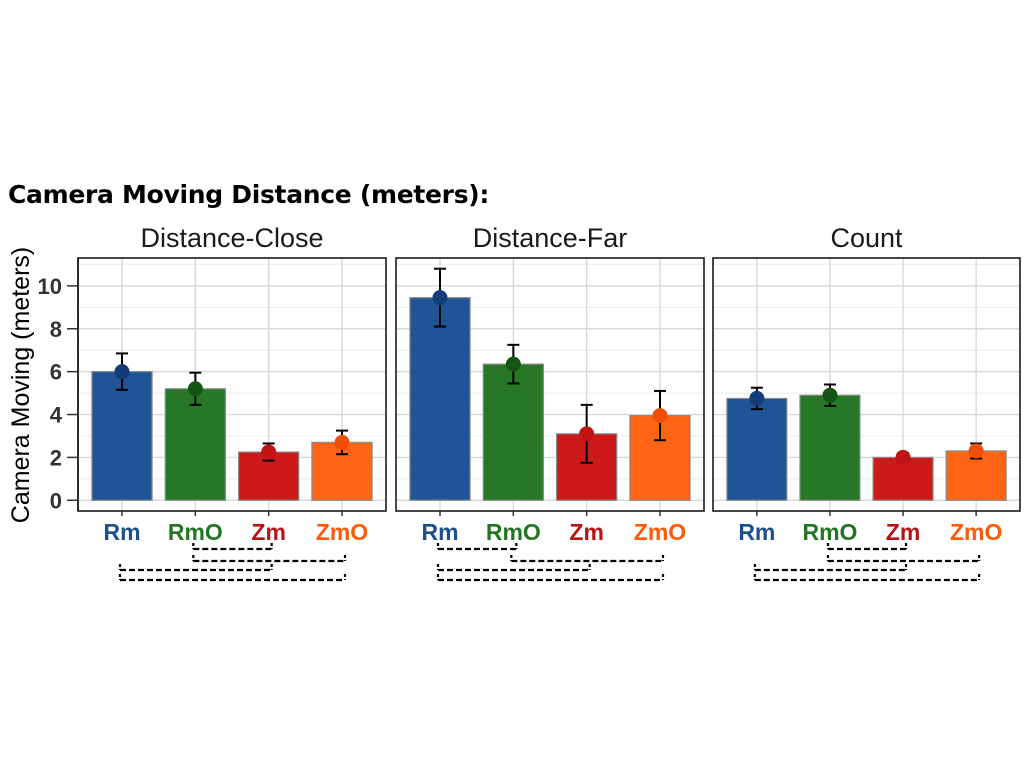  I want to click on y-tick-label-4: 4, so click(56, 415).